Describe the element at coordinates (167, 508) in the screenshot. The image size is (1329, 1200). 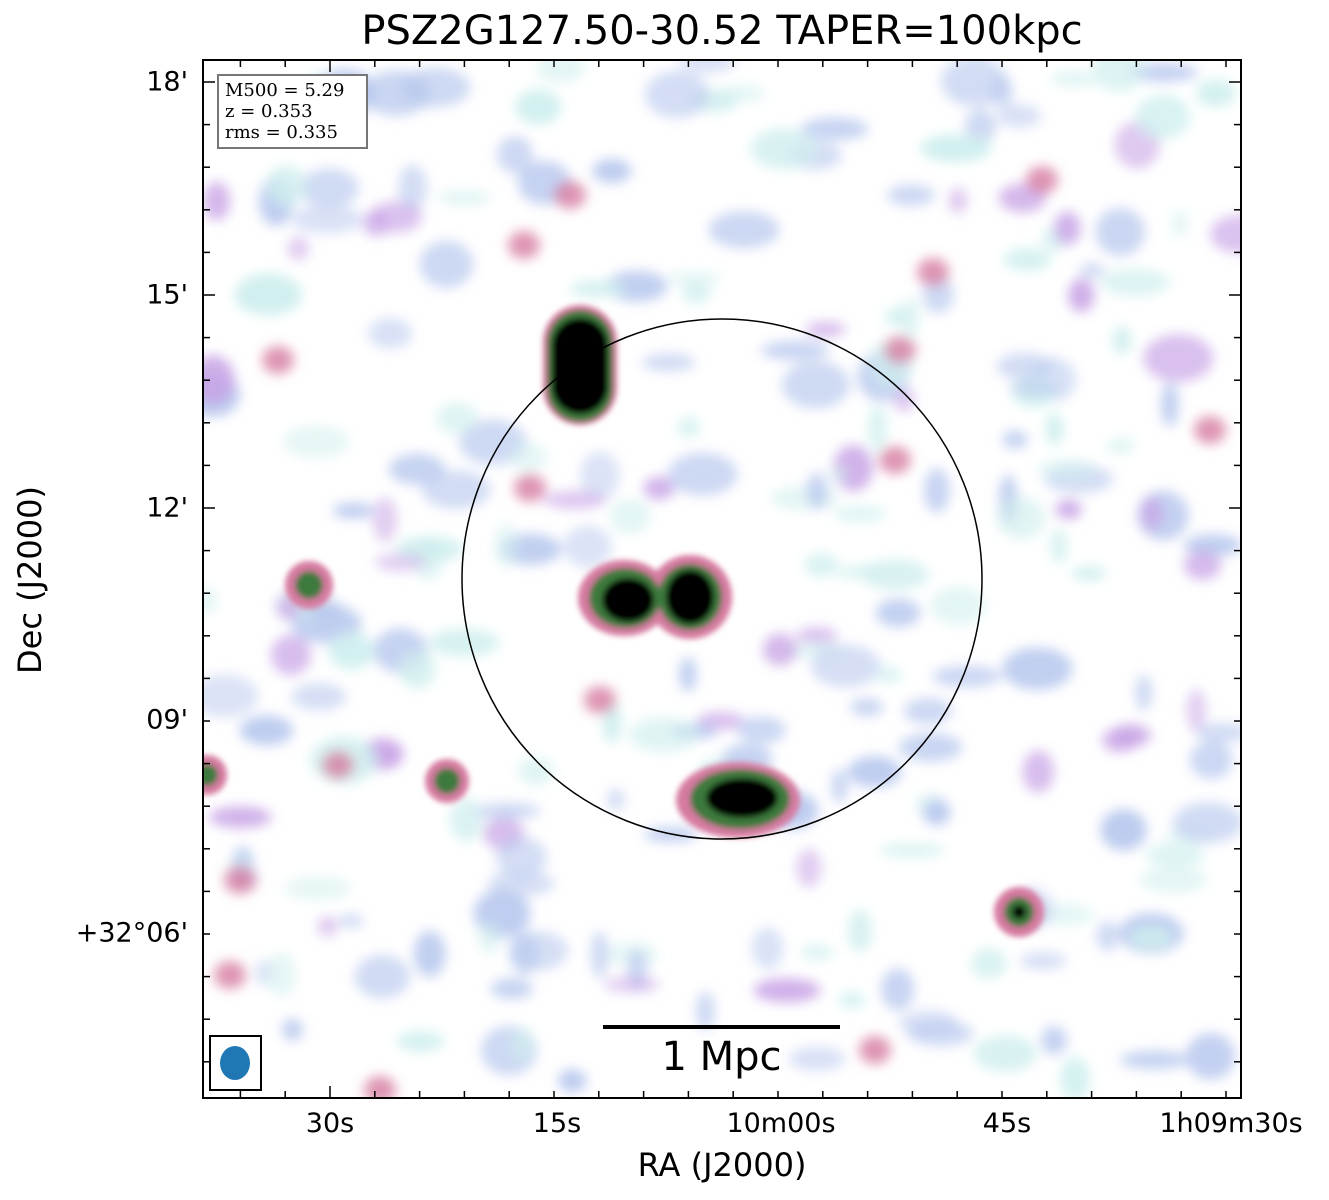
I see `y-tick-label: 12'` at that location.